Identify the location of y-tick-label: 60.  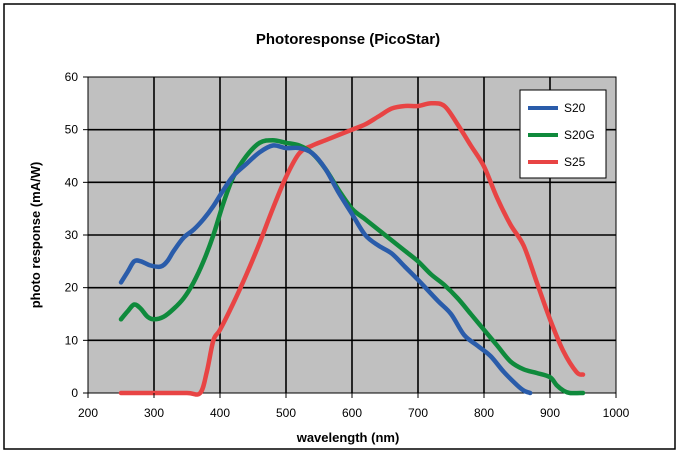
(72, 77).